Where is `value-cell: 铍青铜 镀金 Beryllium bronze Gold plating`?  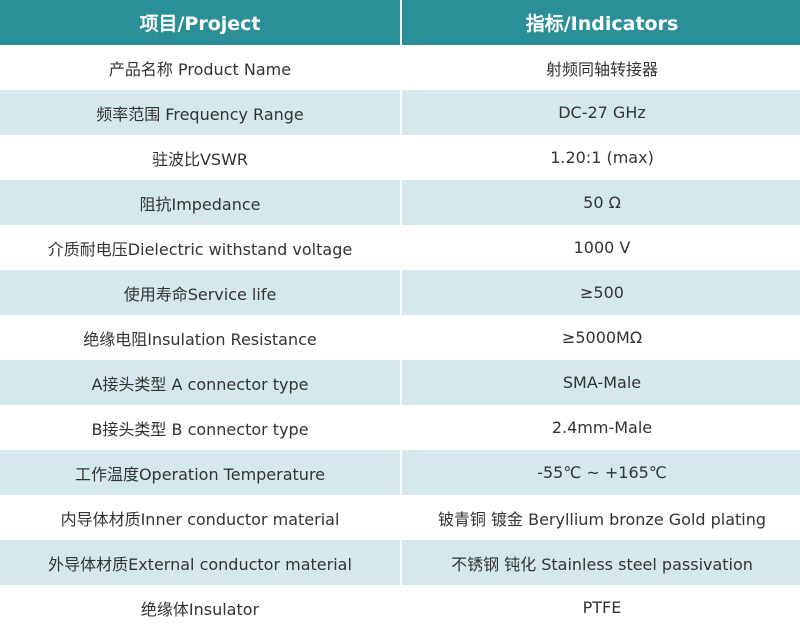
value-cell: 铍青铜 镀金 Beryllium bronze Gold plating is located at coordinates (600, 517).